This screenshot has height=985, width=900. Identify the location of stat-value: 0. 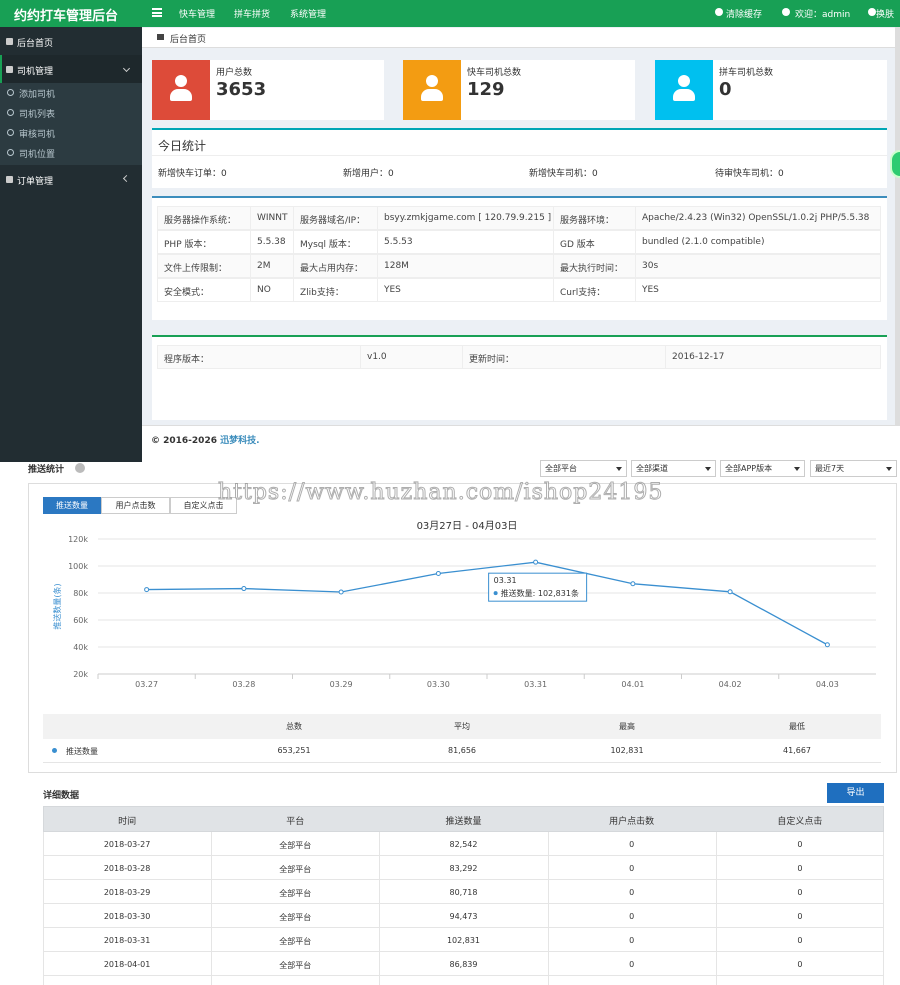
(725, 89).